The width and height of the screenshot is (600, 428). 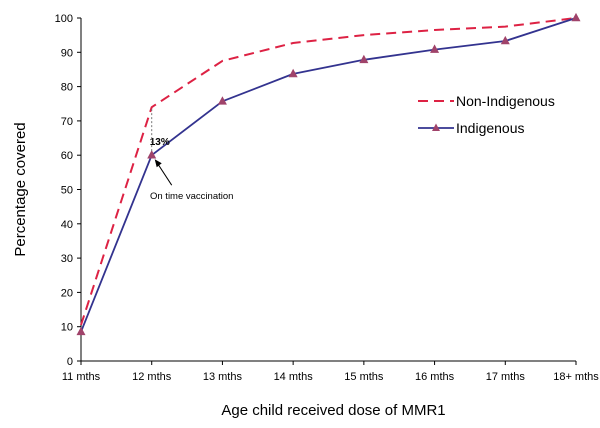 What do you see at coordinates (152, 377) in the screenshot?
I see `x-tick-label: 12 mths` at bounding box center [152, 377].